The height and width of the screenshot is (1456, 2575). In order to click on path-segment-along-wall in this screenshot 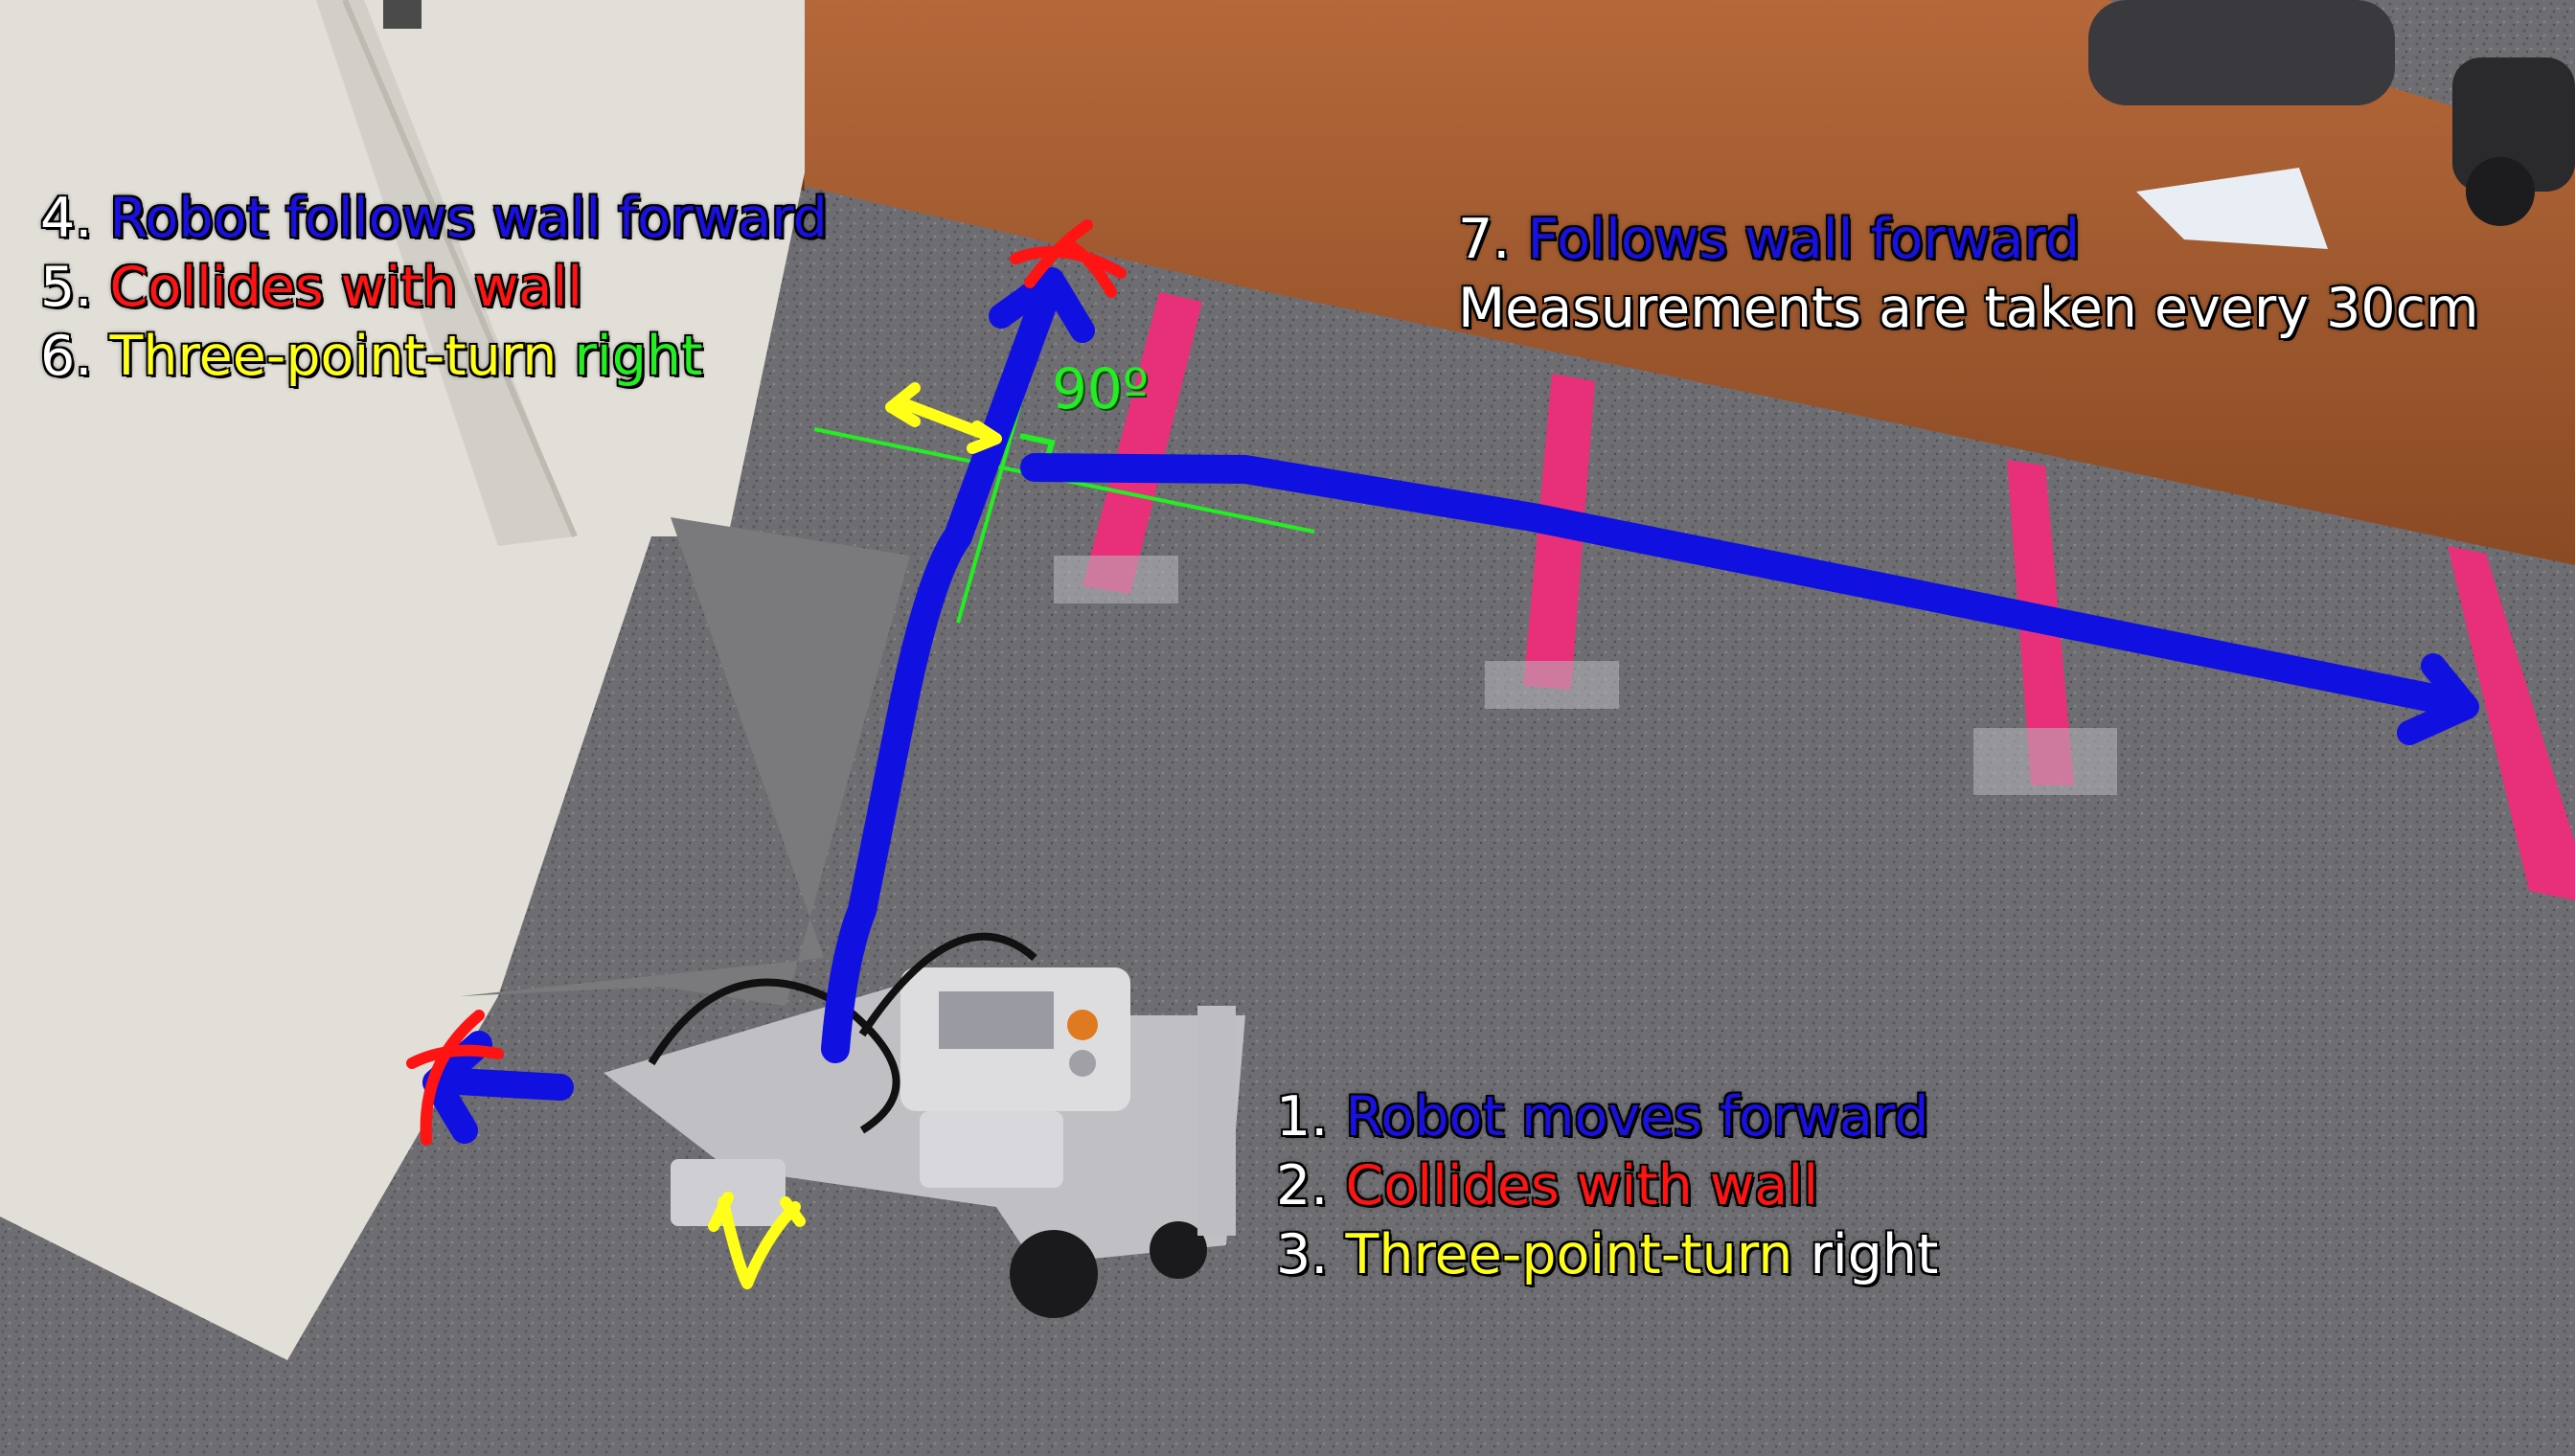, I will do `click(1748, 586)`.